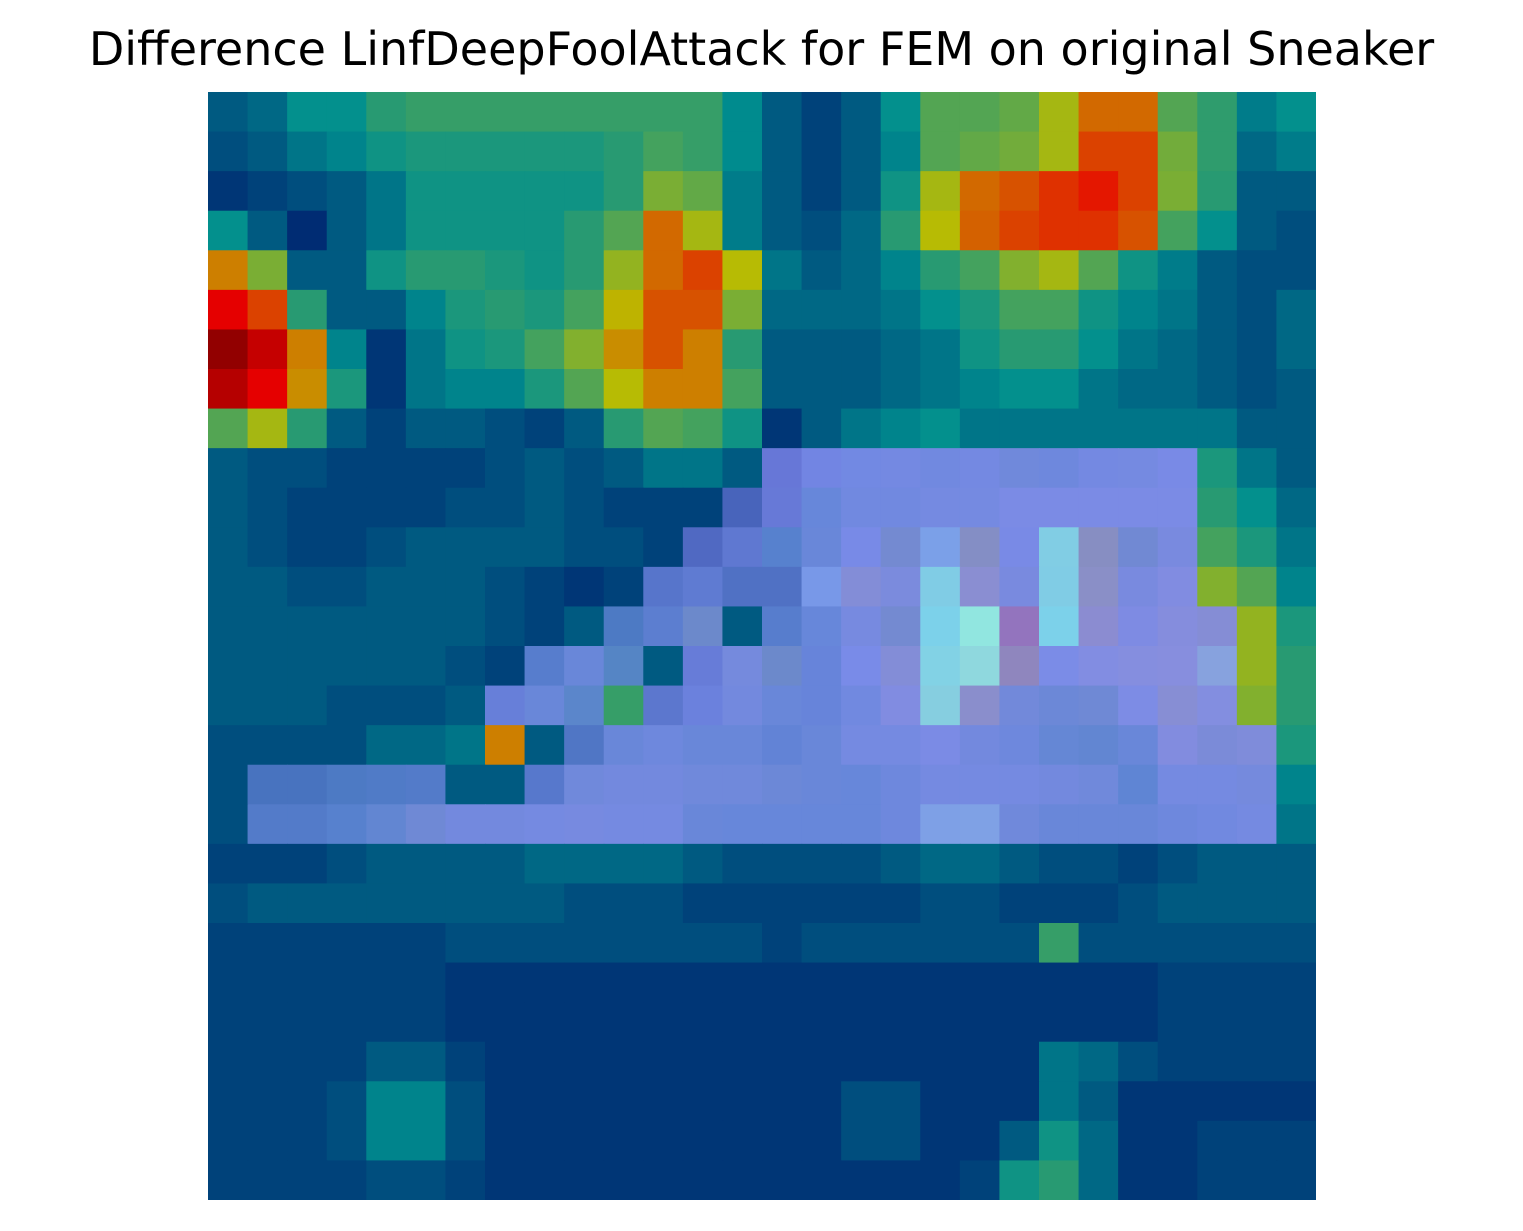 The image size is (1523, 1231). I want to click on heatmap-cell-r14-c21, so click(1059, 666).